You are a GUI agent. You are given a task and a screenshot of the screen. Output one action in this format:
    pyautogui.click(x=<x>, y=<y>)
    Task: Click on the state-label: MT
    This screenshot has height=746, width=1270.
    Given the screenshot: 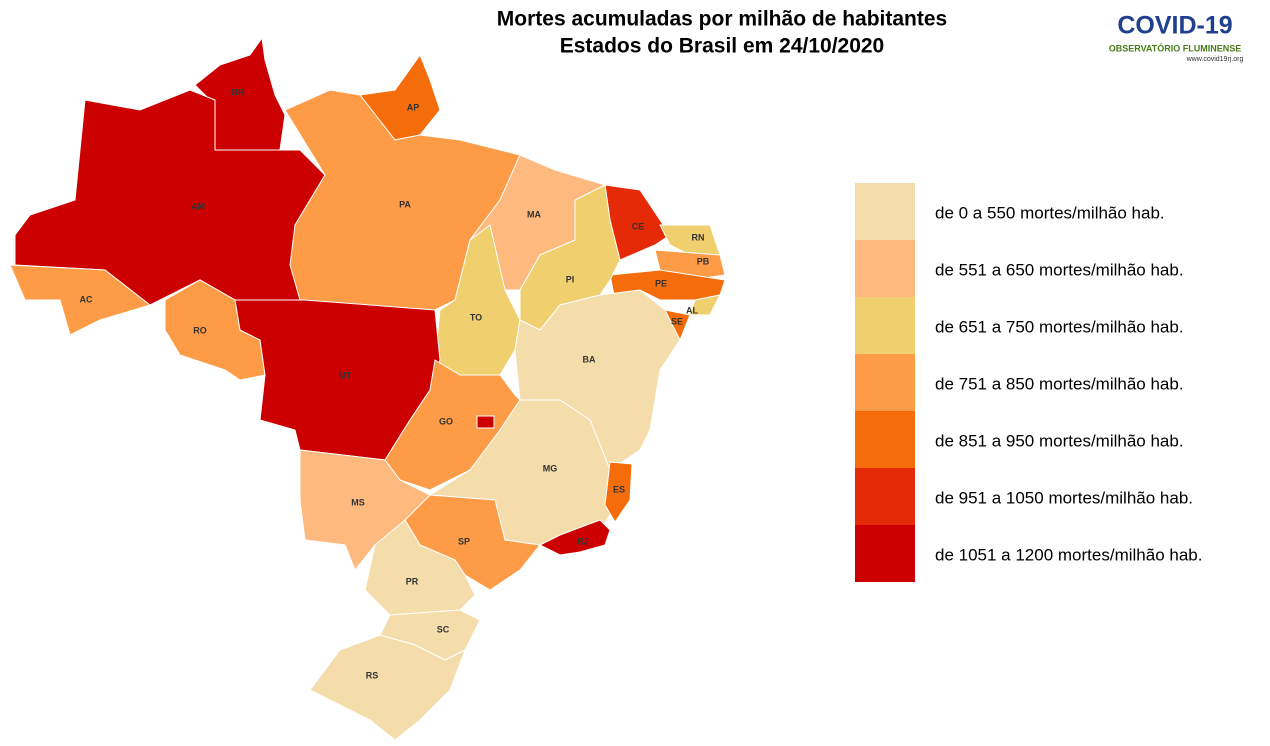 What is the action you would take?
    pyautogui.click(x=345, y=375)
    